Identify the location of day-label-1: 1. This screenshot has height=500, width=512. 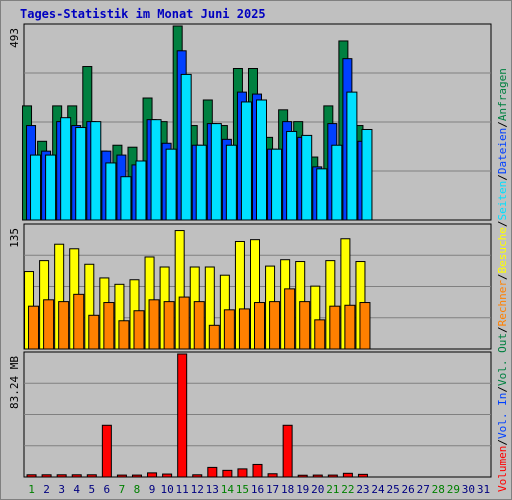
(31, 489).